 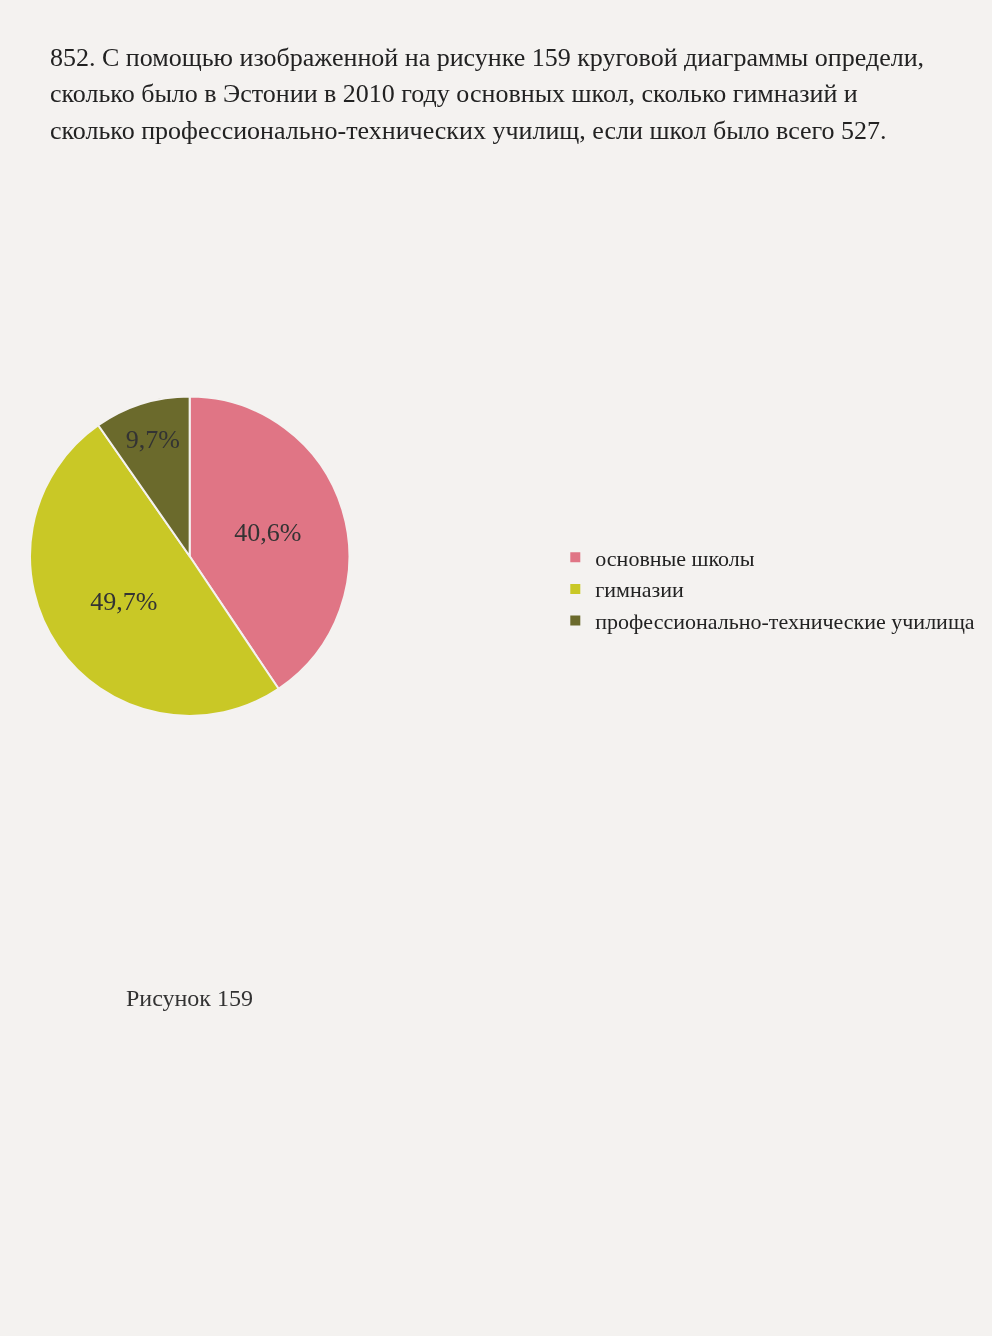 What do you see at coordinates (640, 590) in the screenshot?
I see `legend-label: гимназии` at bounding box center [640, 590].